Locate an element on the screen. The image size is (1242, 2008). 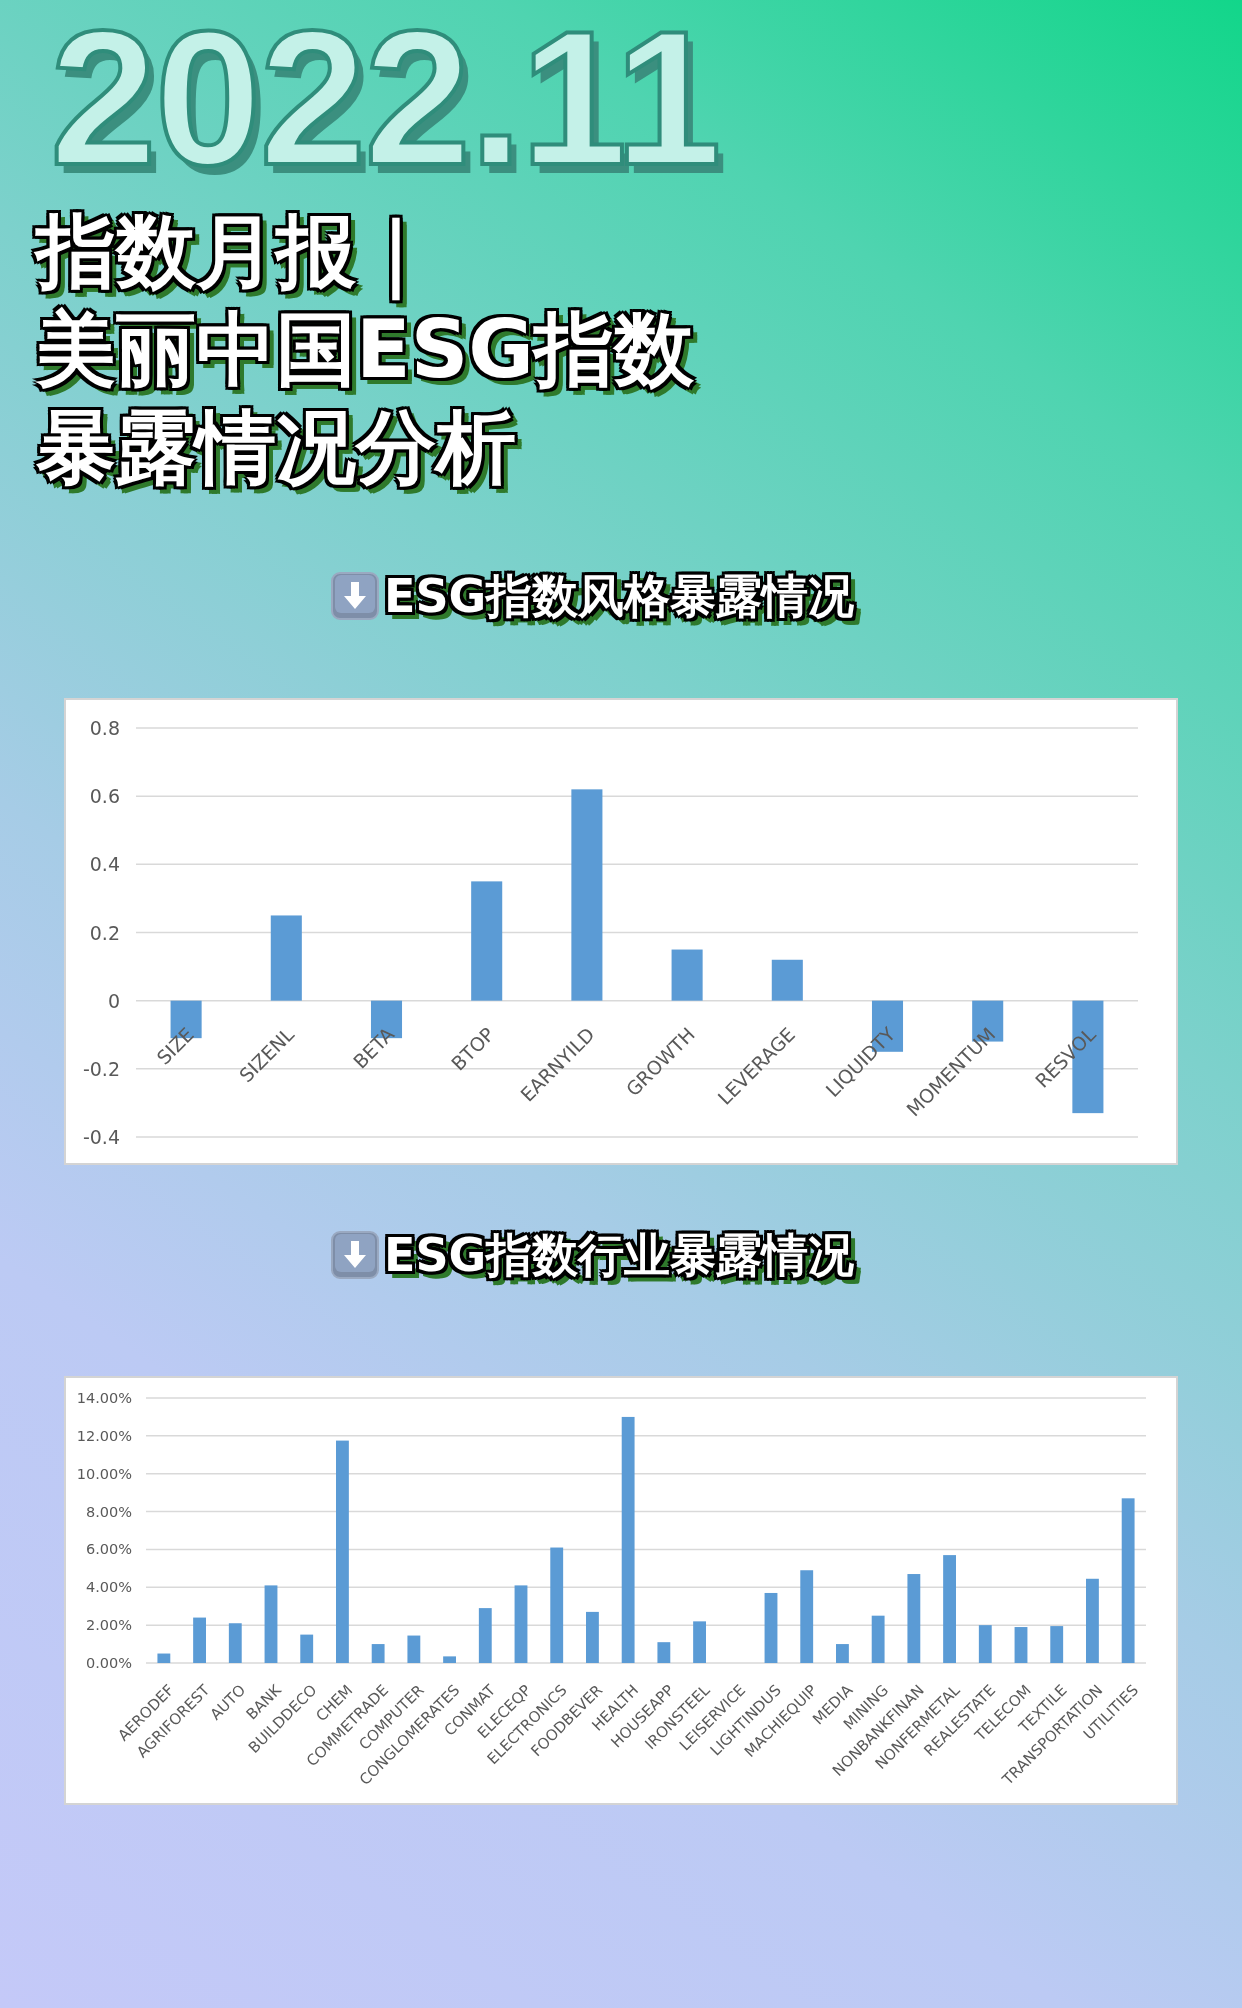
y-tick-label: 4.00% is located at coordinates (108, 1587).